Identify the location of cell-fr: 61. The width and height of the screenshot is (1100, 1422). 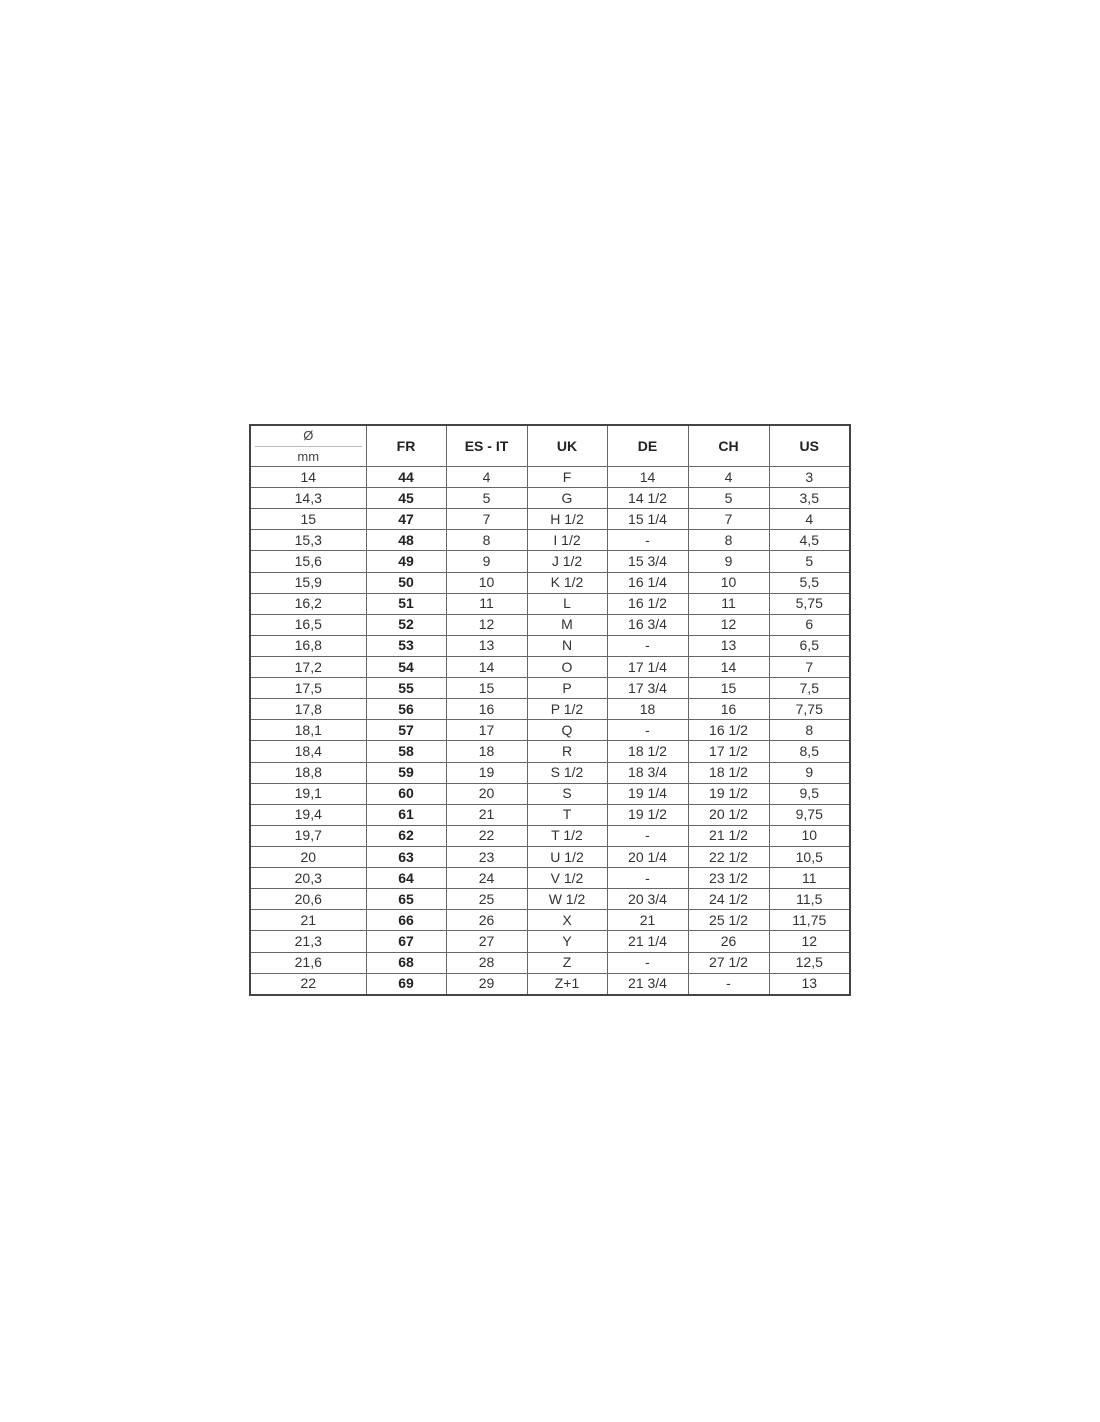
(406, 814).